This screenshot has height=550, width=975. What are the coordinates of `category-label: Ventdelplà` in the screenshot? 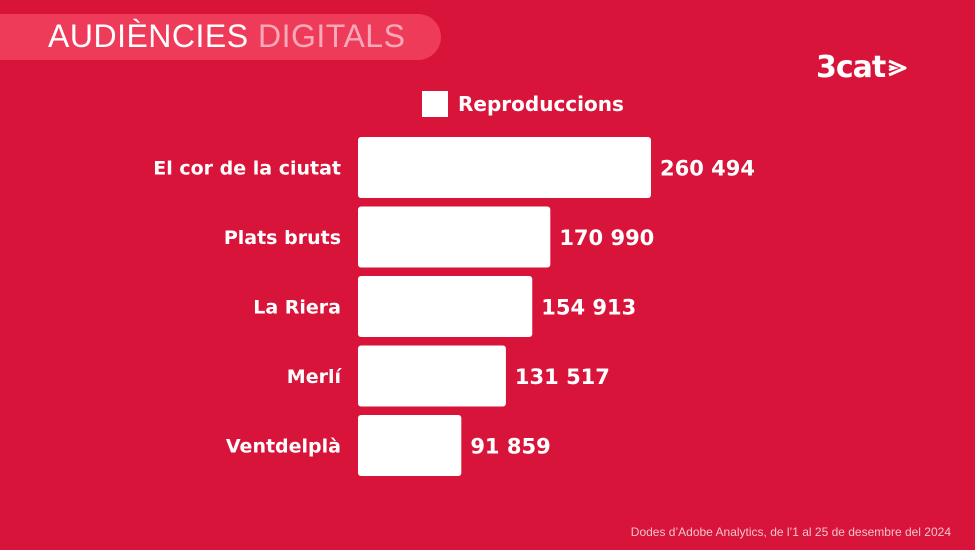 It's located at (283, 447).